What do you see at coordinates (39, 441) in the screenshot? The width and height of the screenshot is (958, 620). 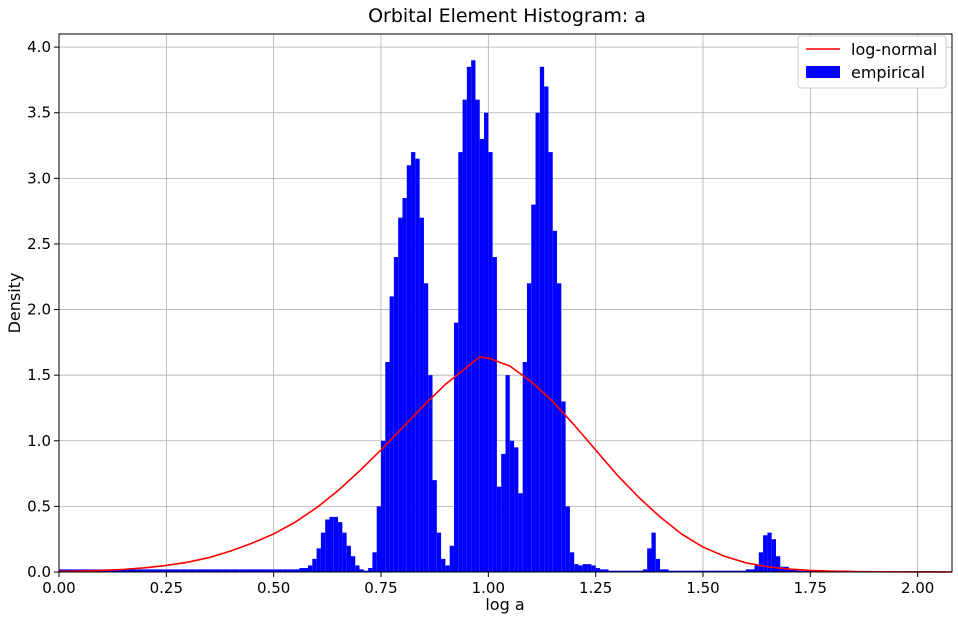 I see `y-tick-label: 1.0` at bounding box center [39, 441].